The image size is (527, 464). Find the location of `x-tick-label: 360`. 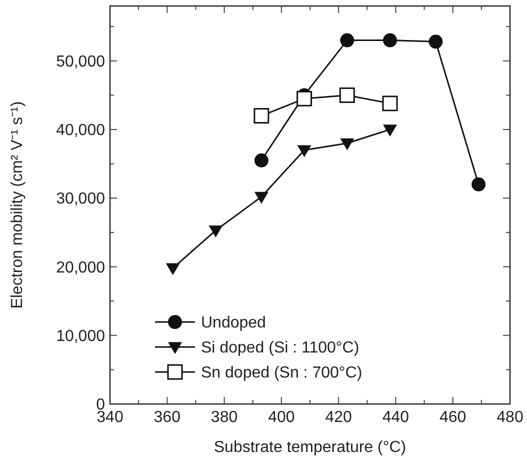

x-tick-label: 360 is located at coordinates (167, 417).